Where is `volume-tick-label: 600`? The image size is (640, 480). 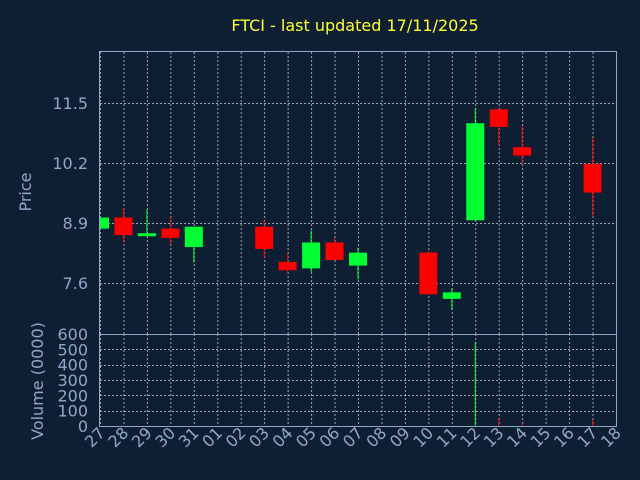 volume-tick-label: 600 is located at coordinates (72, 334).